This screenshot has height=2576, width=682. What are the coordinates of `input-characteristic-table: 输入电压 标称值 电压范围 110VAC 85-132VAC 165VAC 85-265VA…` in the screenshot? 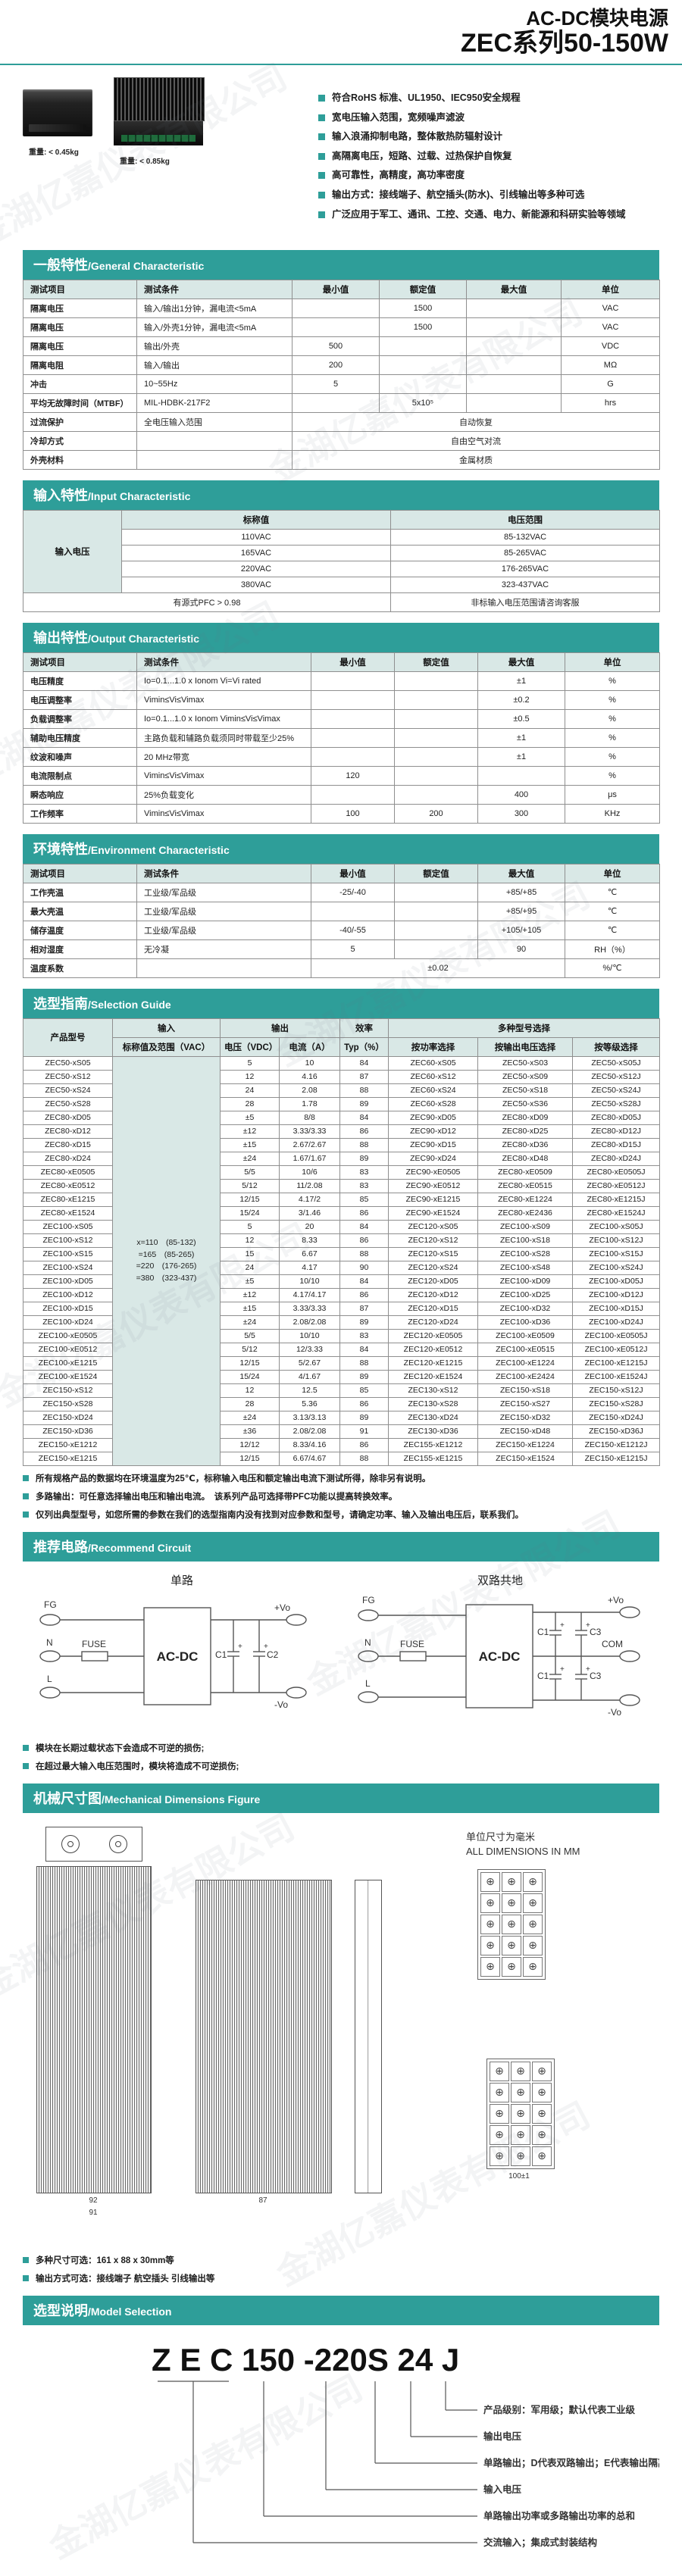 It's located at (341, 560).